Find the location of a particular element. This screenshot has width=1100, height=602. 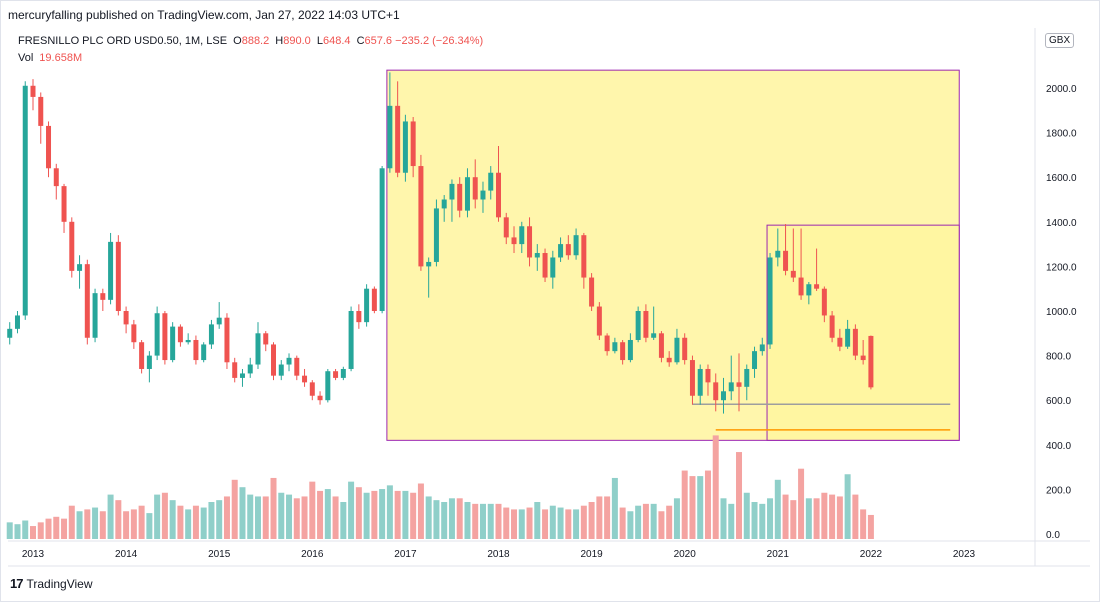

price-tick-label: 1800.0 is located at coordinates (1061, 134).